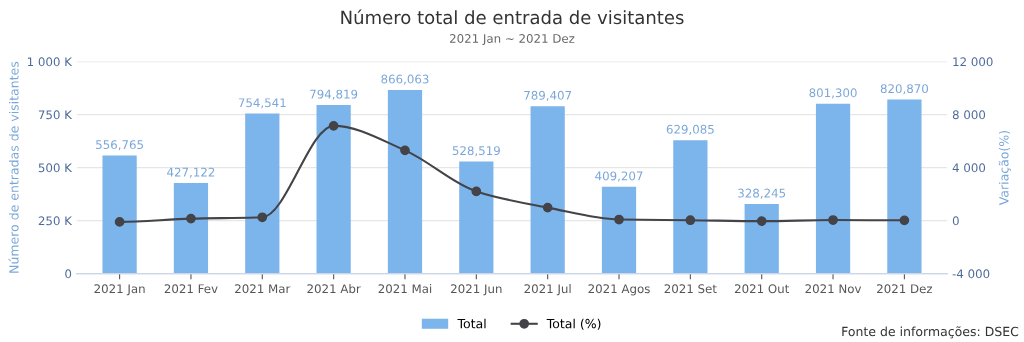 This screenshot has height=342, width=1024. Describe the element at coordinates (262, 103) in the screenshot. I see `data-label: 754,541` at that location.